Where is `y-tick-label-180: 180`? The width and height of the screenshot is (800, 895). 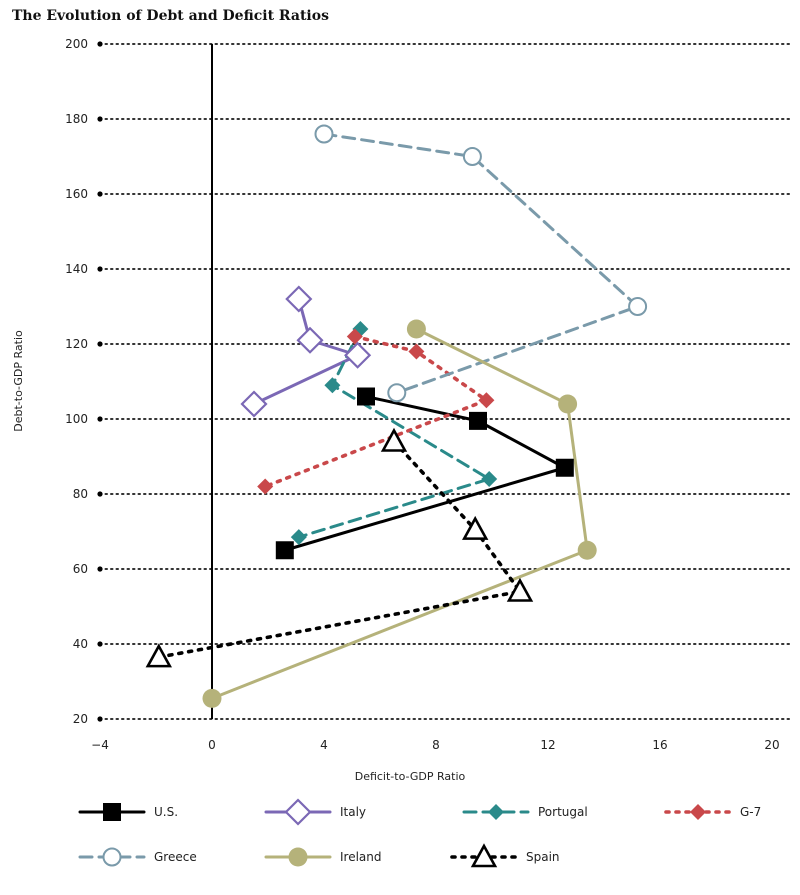
y-tick-label-180: 180 is located at coordinates (76, 119).